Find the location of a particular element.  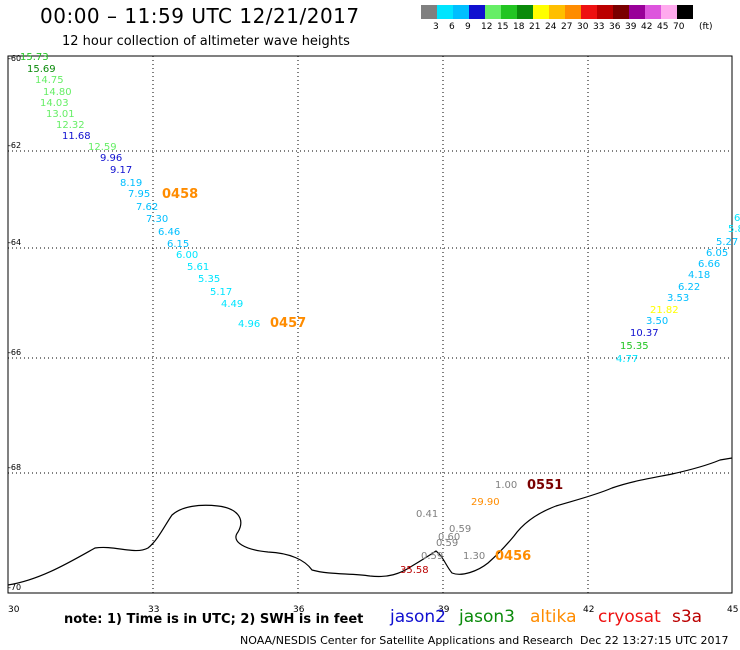

swh-value: 5.35 is located at coordinates (209, 279).